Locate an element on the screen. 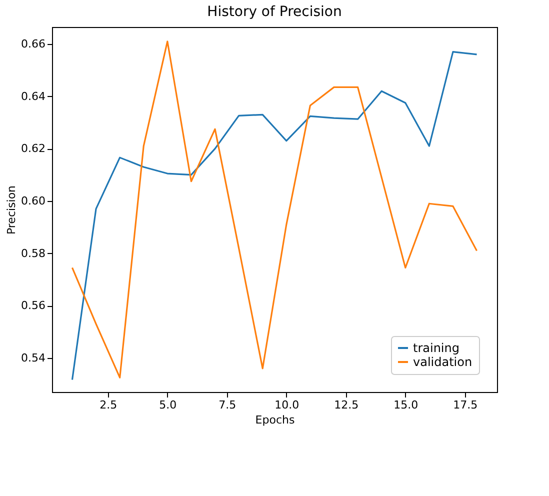 Image resolution: width=549 pixels, height=496 pixels. x-tick-label: 2.5 is located at coordinates (109, 405).